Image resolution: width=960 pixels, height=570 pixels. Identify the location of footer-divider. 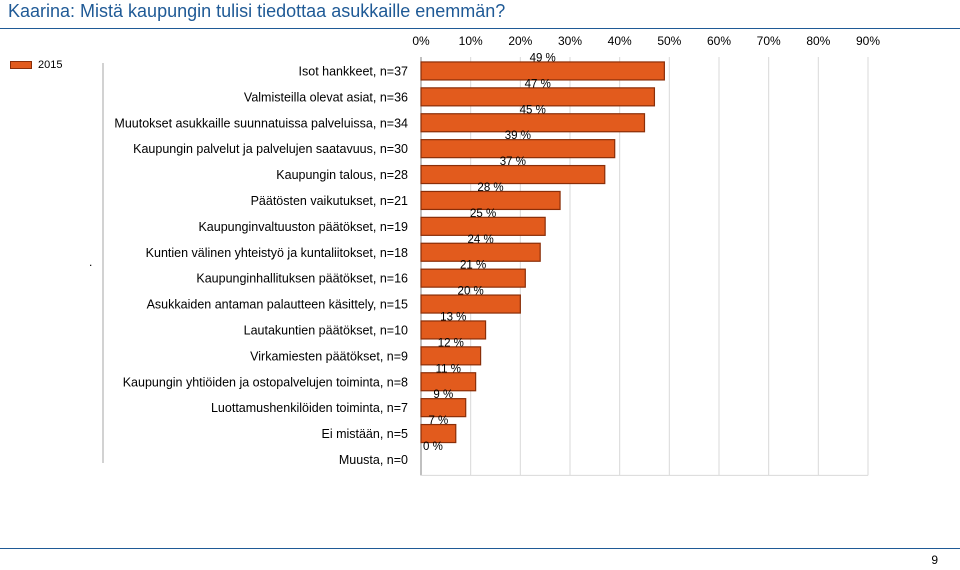
(480, 548).